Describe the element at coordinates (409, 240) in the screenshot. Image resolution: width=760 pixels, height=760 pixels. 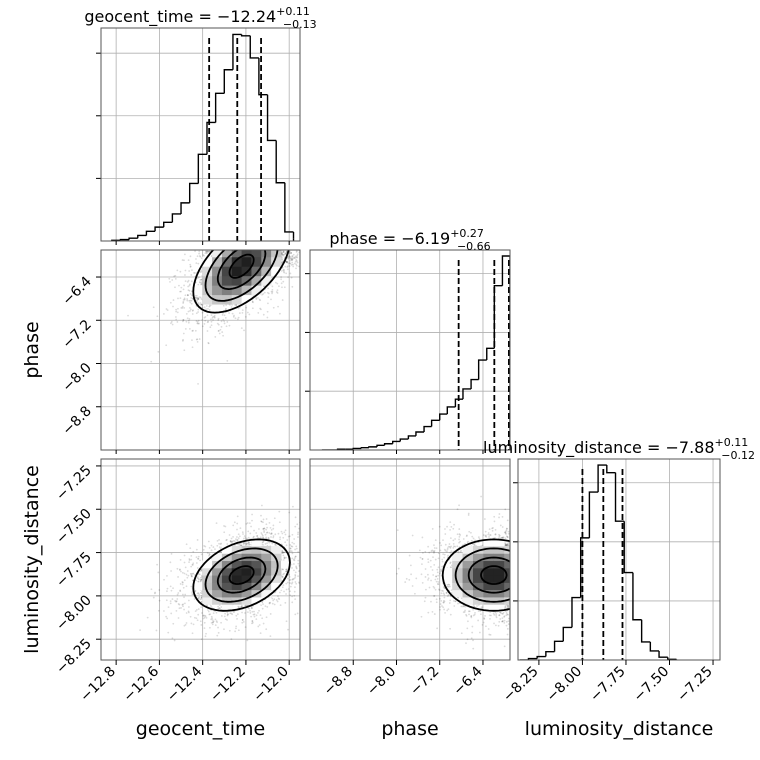
I see `panel-title: phase = −6.19+0.27 −0.66` at that location.